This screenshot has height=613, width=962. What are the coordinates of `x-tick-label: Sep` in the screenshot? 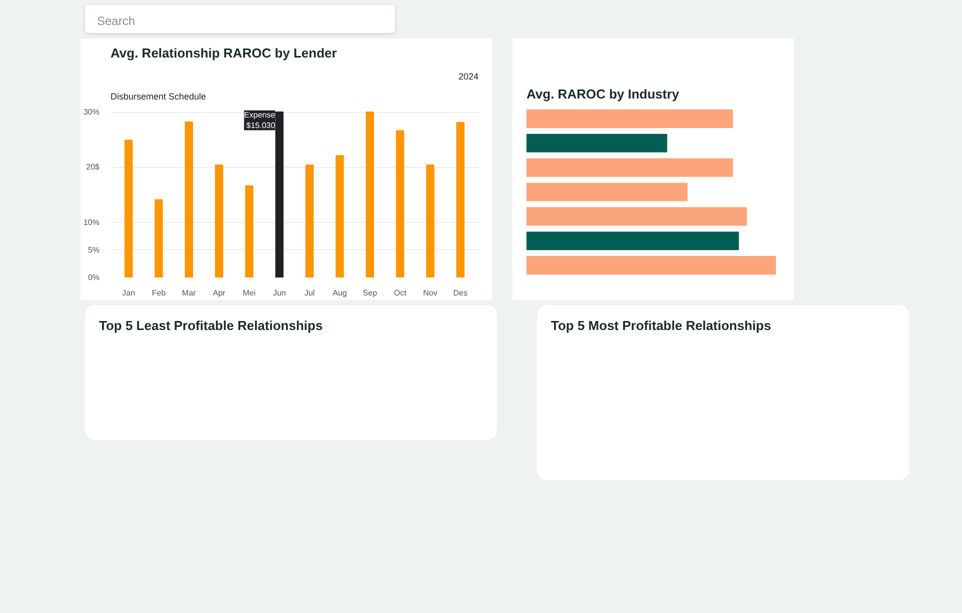 It's located at (370, 293).